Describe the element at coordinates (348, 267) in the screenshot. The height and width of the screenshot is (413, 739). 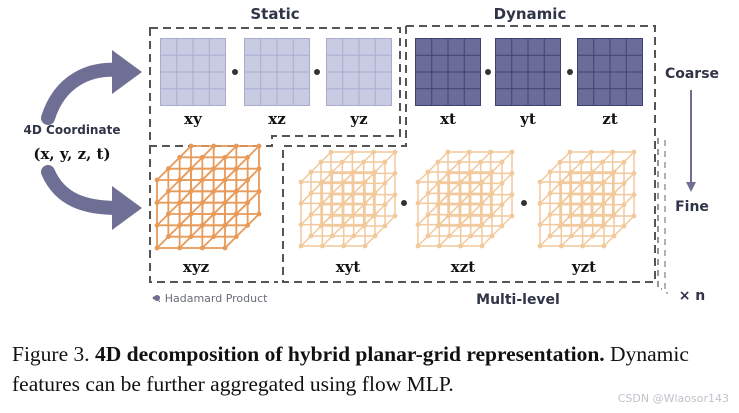
I see `volume-label-xyt: xyt` at that location.